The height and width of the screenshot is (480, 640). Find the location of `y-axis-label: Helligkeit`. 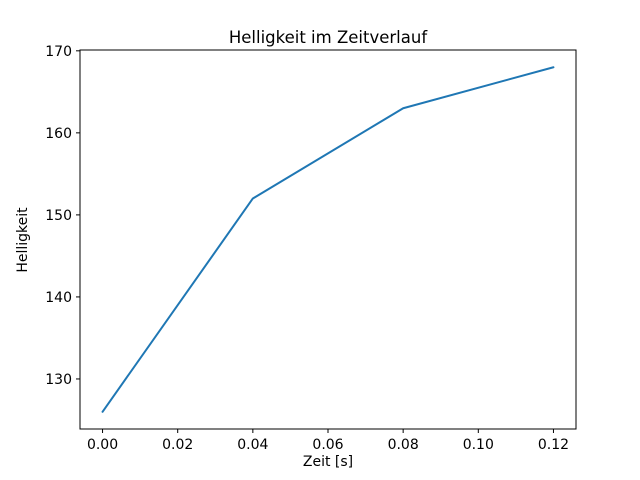

y-axis-label: Helligkeit is located at coordinates (23, 240).